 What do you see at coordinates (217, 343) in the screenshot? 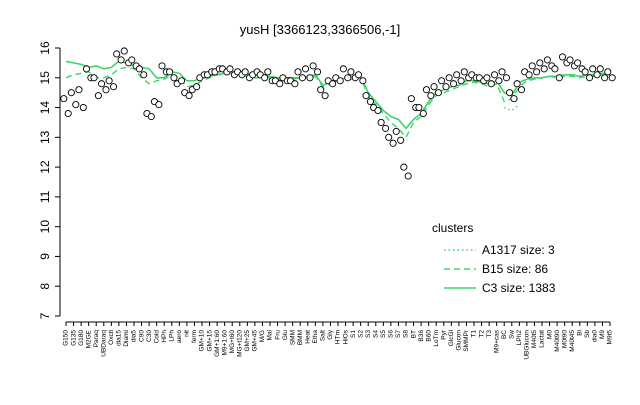
I see `x-tick-label: GM+1:60` at bounding box center [217, 343].